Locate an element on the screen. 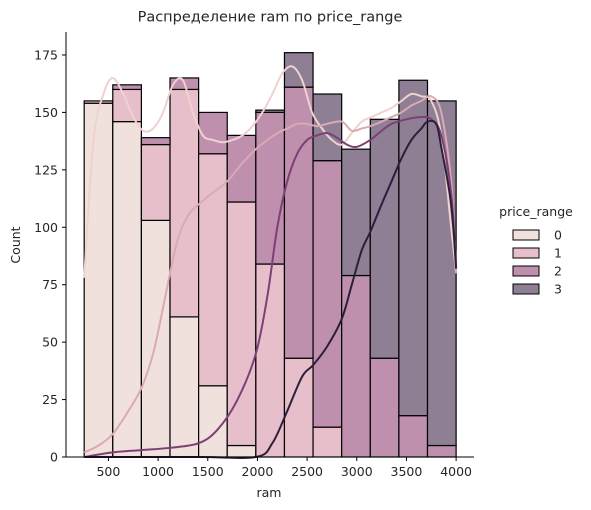 The height and width of the screenshot is (510, 591). legend-item-3: 3 is located at coordinates (537, 289).